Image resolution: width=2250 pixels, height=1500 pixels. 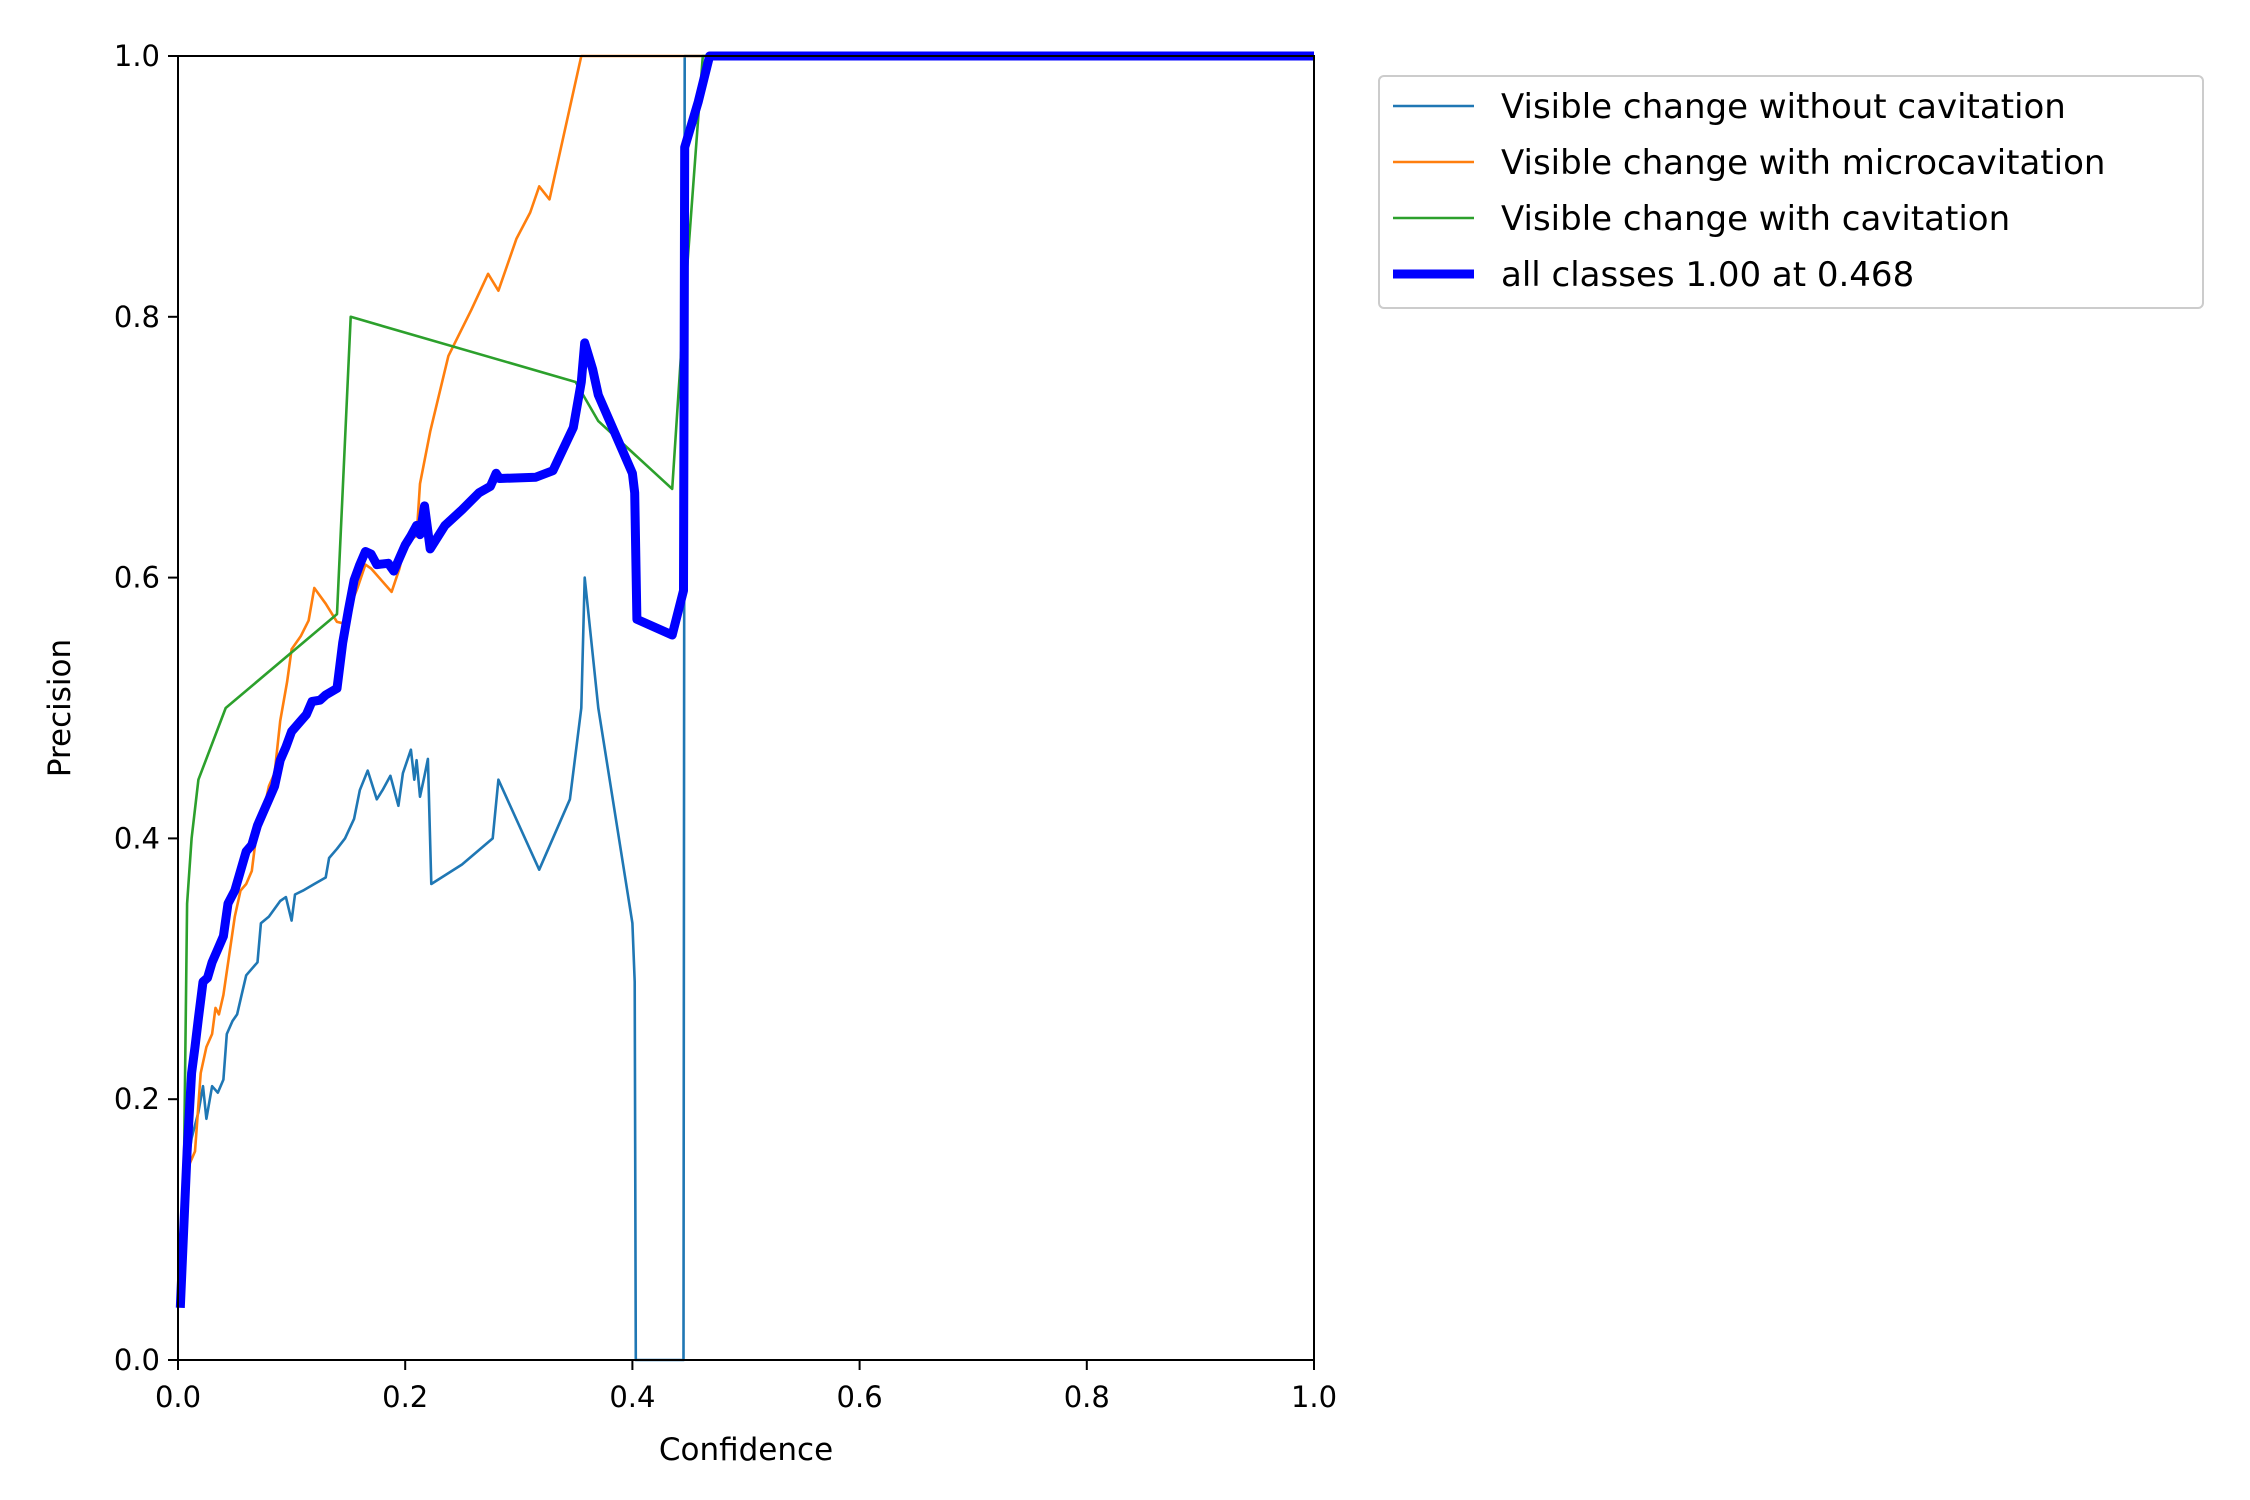 What do you see at coordinates (137, 317) in the screenshot?
I see `y-tick-label: 0.8` at bounding box center [137, 317].